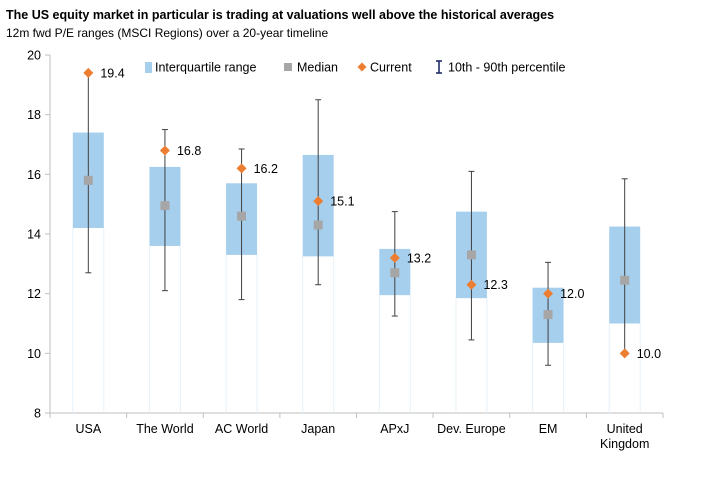 The width and height of the screenshot is (705, 479). I want to click on y-tick-label: 16, so click(34, 175).